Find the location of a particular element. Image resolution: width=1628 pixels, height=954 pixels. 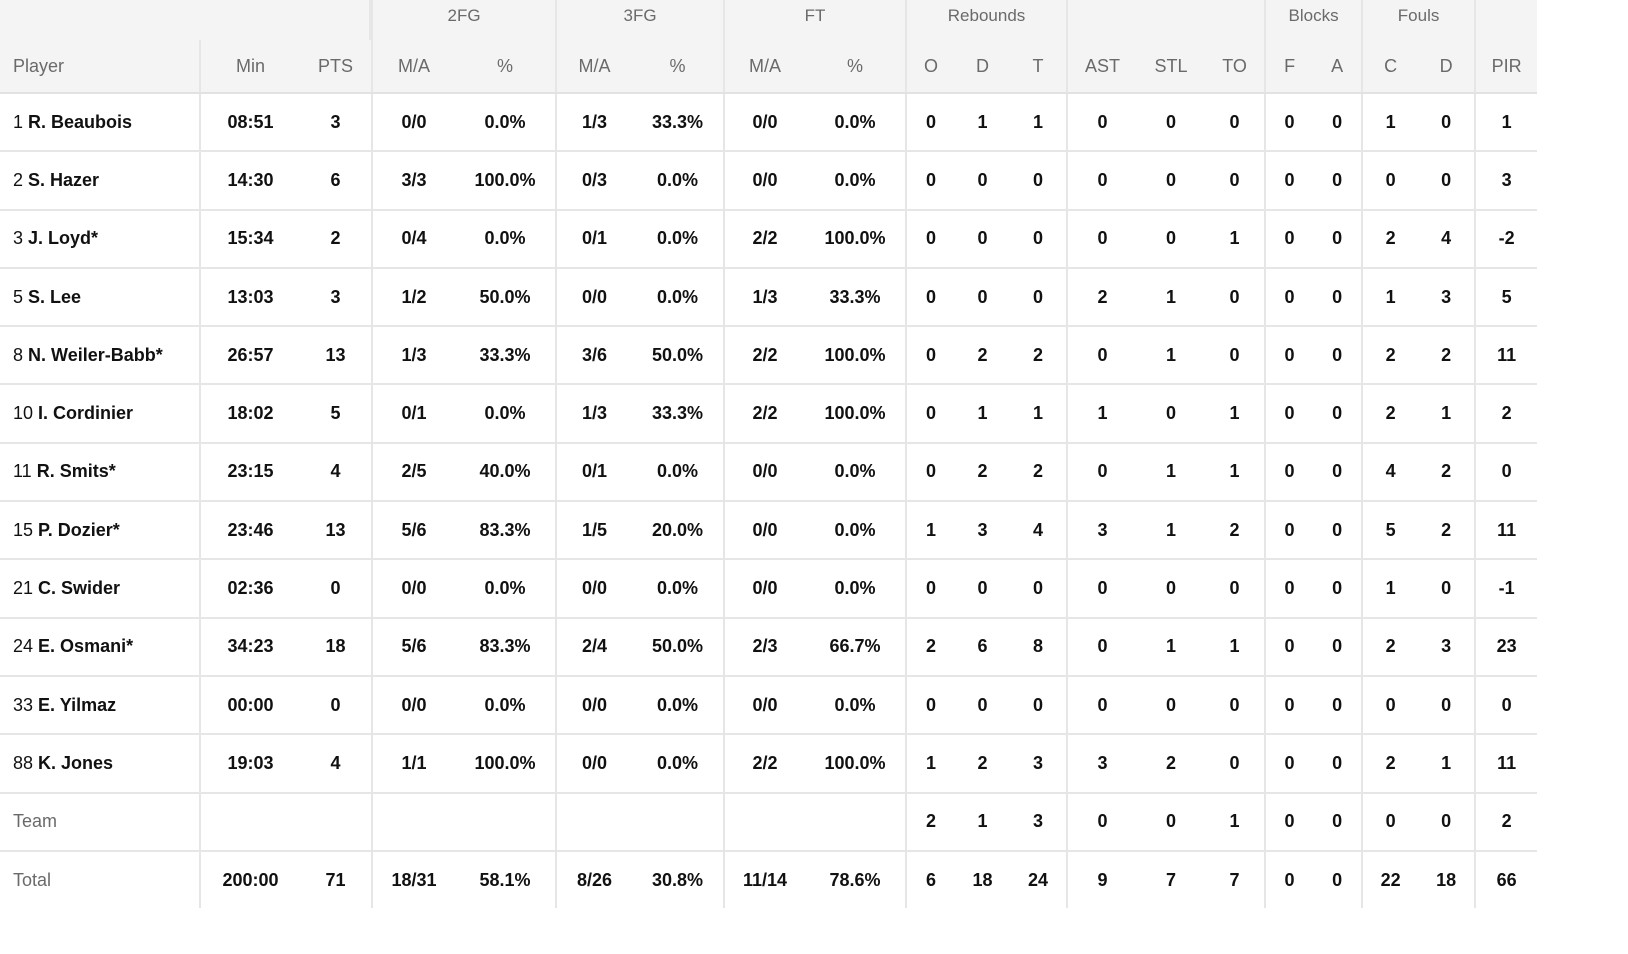

player-name: R. Smits* is located at coordinates (76, 471).